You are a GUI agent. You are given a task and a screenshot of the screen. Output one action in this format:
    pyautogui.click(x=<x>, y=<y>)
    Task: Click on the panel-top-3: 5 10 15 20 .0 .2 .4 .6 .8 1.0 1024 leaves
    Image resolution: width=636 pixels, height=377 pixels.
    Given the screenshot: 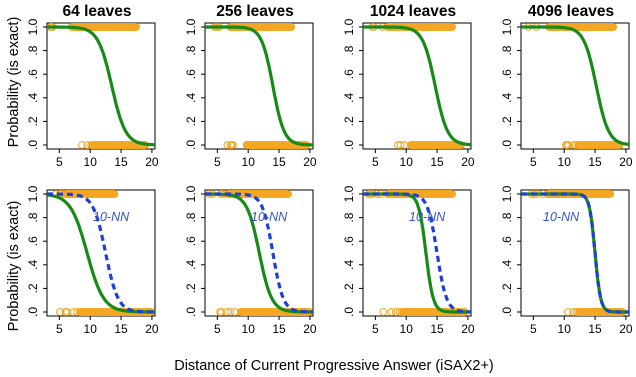 What is the action you would take?
    pyautogui.click(x=408, y=86)
    